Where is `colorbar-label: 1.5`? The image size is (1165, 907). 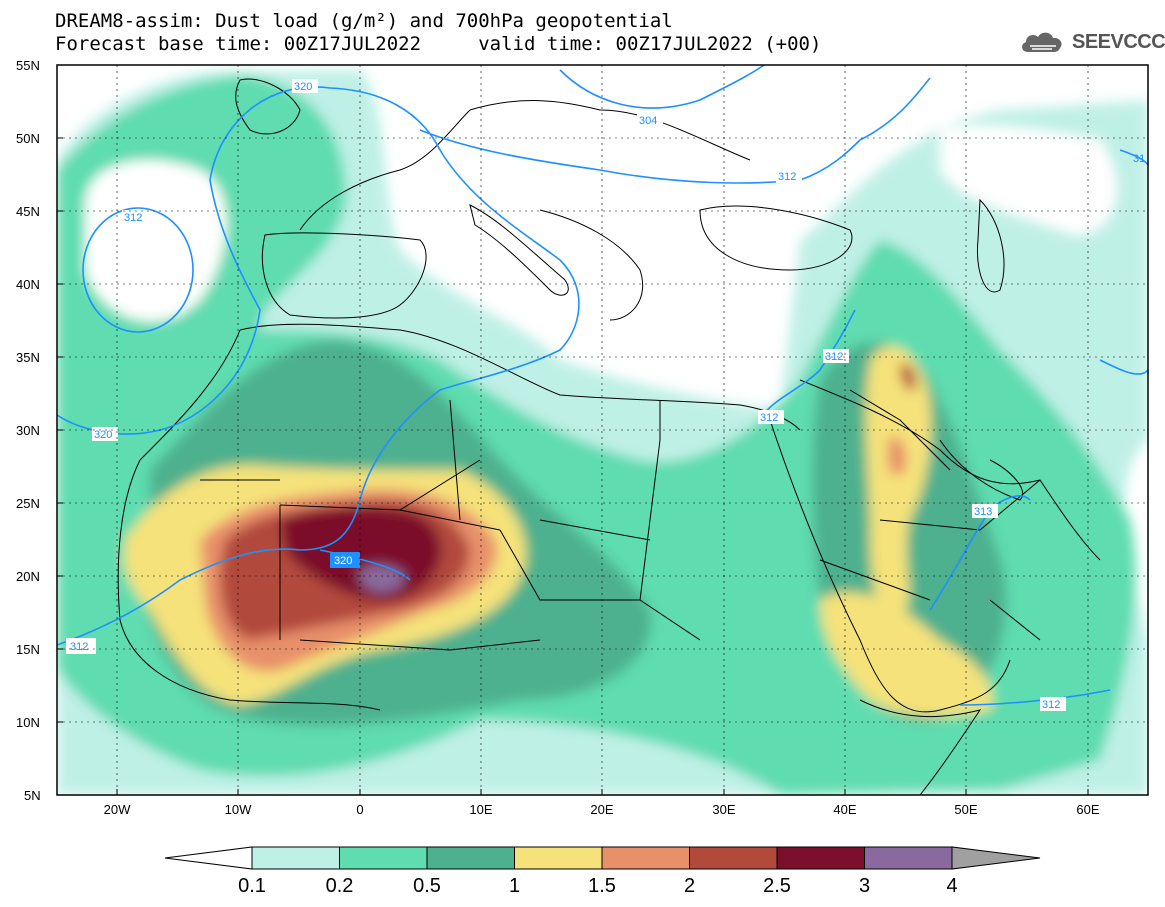 colorbar-label: 1.5 is located at coordinates (602, 886).